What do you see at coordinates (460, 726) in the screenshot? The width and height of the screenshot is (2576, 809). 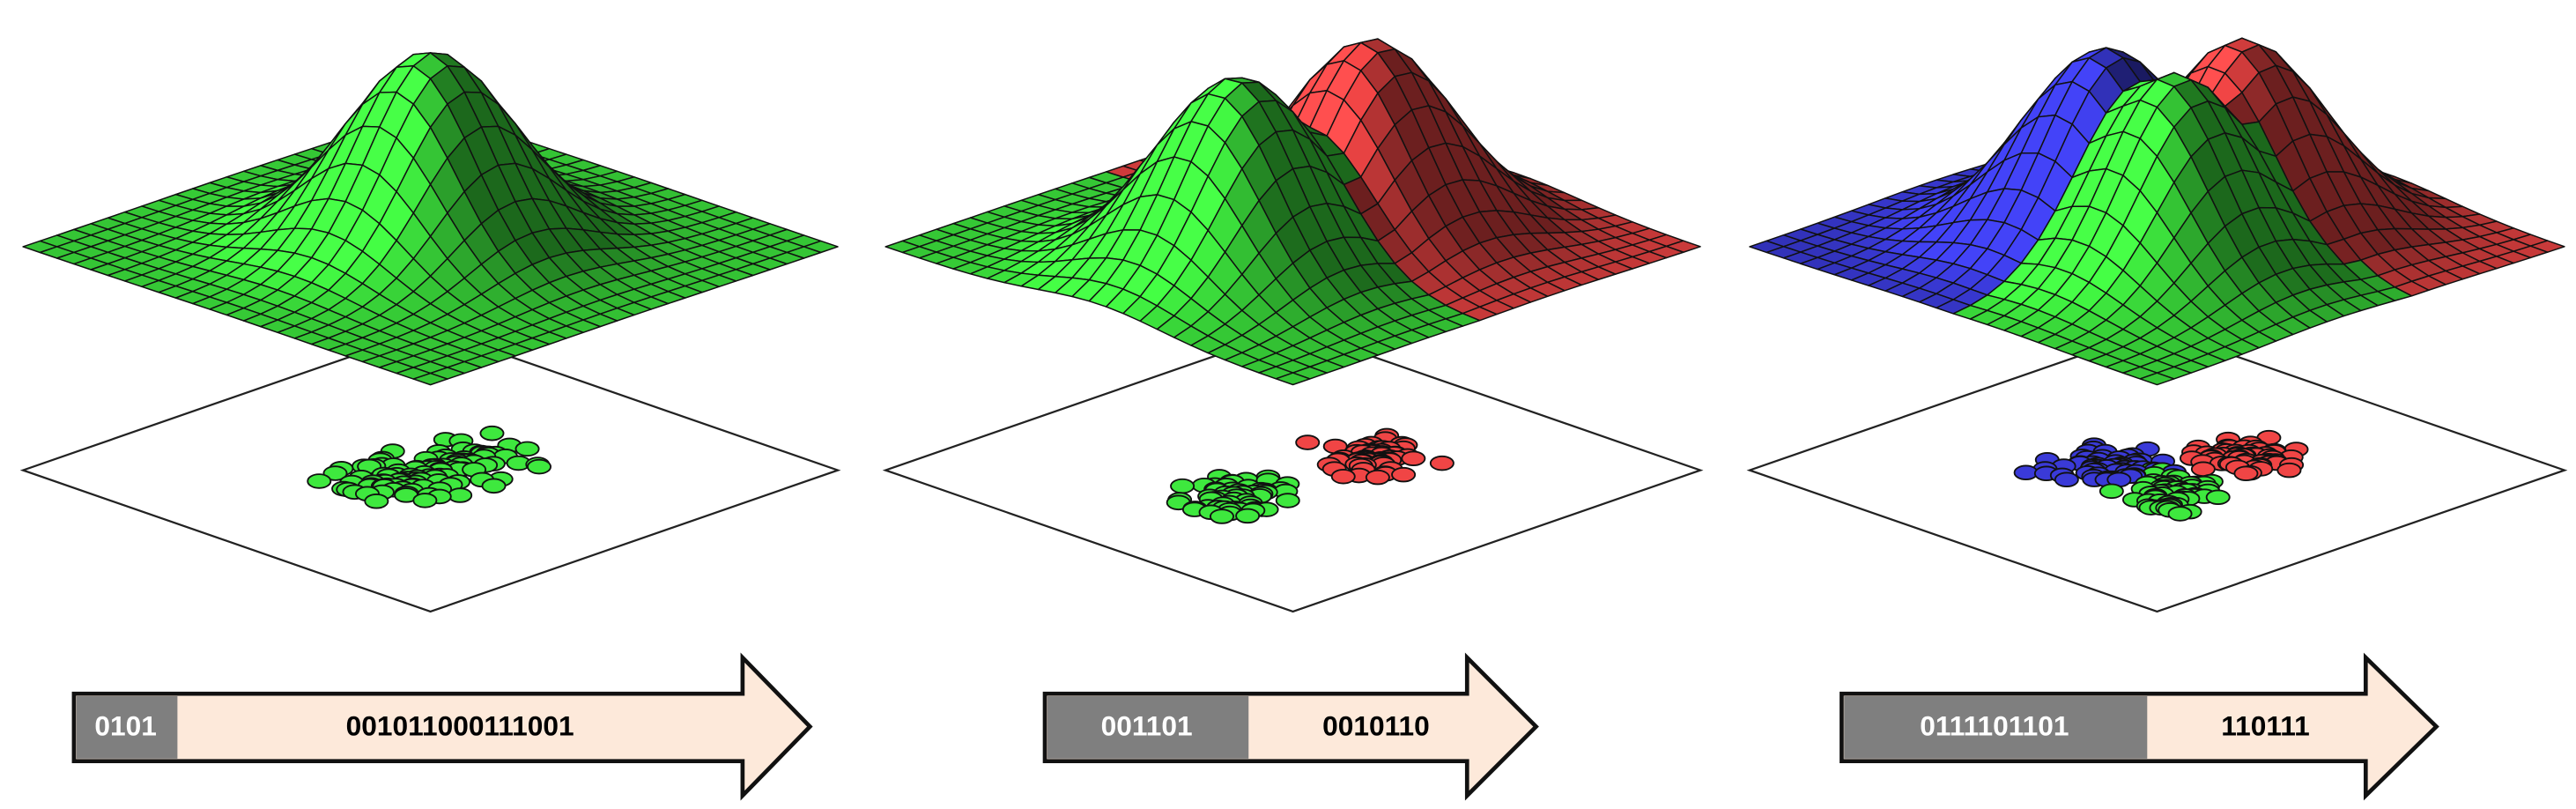 I see `peach-code: 001011000111001` at bounding box center [460, 726].